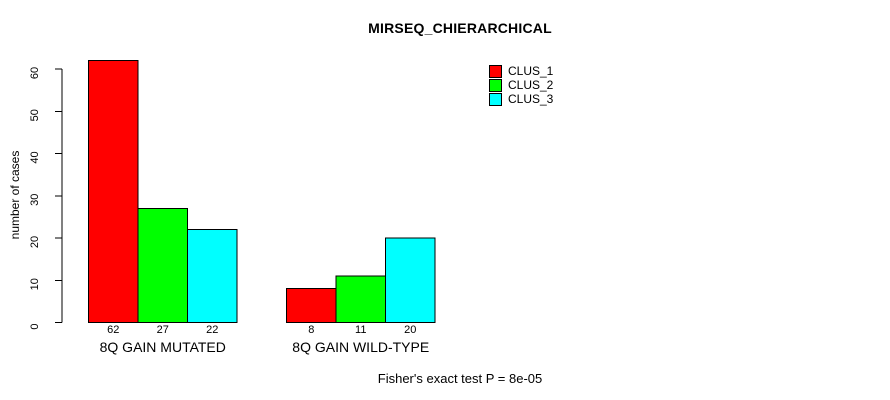 This screenshot has height=400, width=890. I want to click on legend: CLUS_1 CLUS_2 CLUS_3, so click(521, 86).